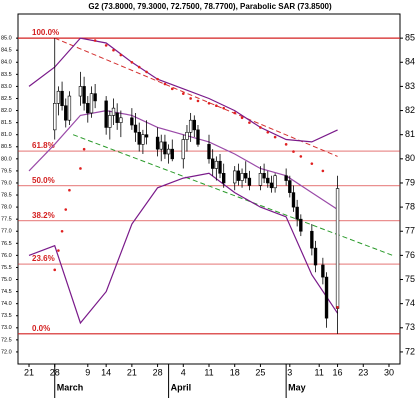  I want to click on y-tick-left-label: 84.0, so click(6, 63).